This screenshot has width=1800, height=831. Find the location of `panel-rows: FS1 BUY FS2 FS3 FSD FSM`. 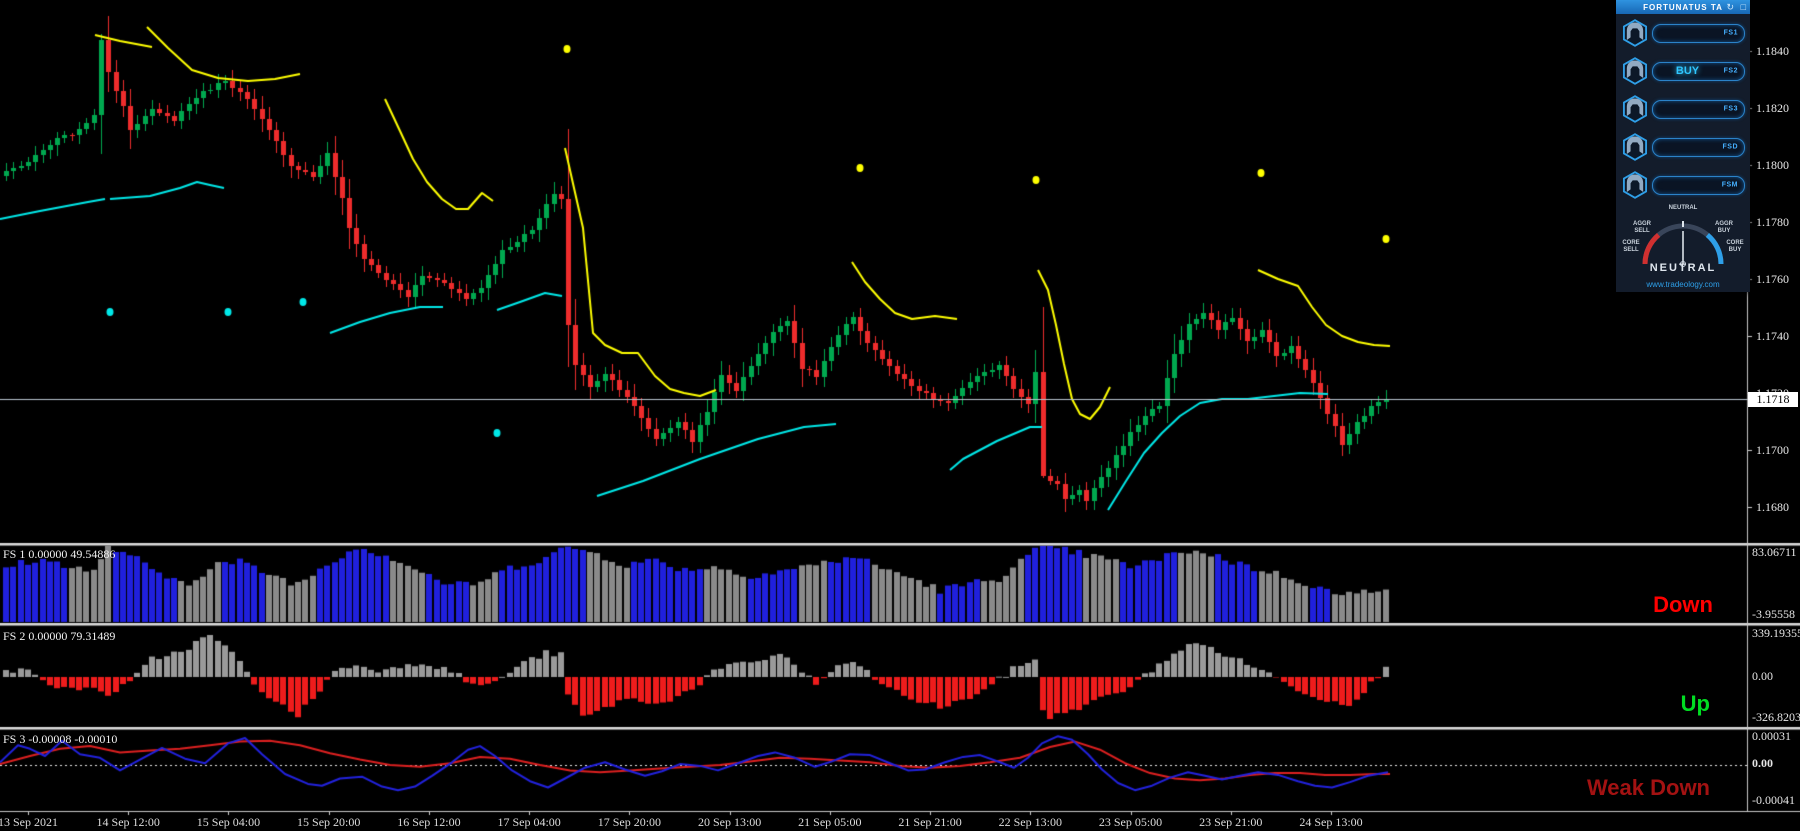

panel-rows: FS1 BUY FS2 FS3 FSD FSM is located at coordinates (1683, 109).